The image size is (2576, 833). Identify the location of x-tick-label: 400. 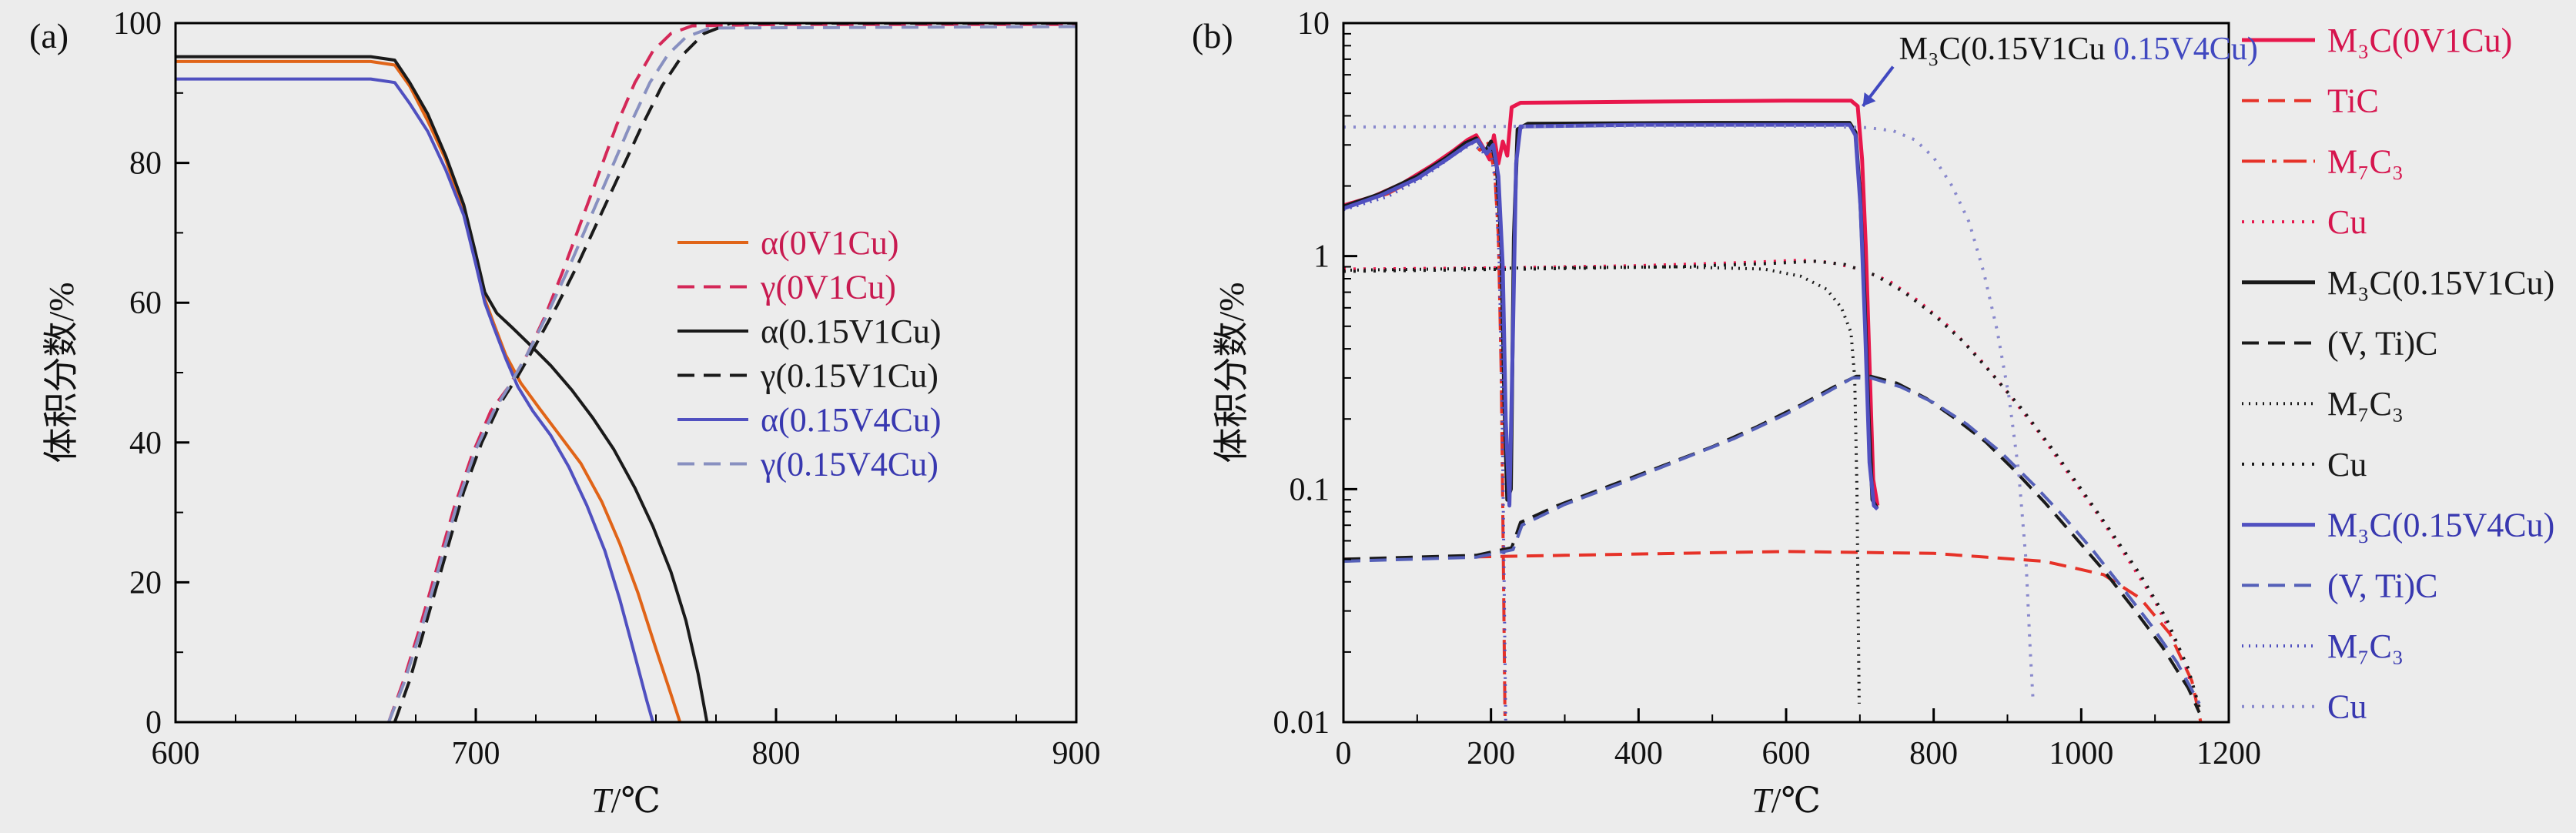
(1638, 753).